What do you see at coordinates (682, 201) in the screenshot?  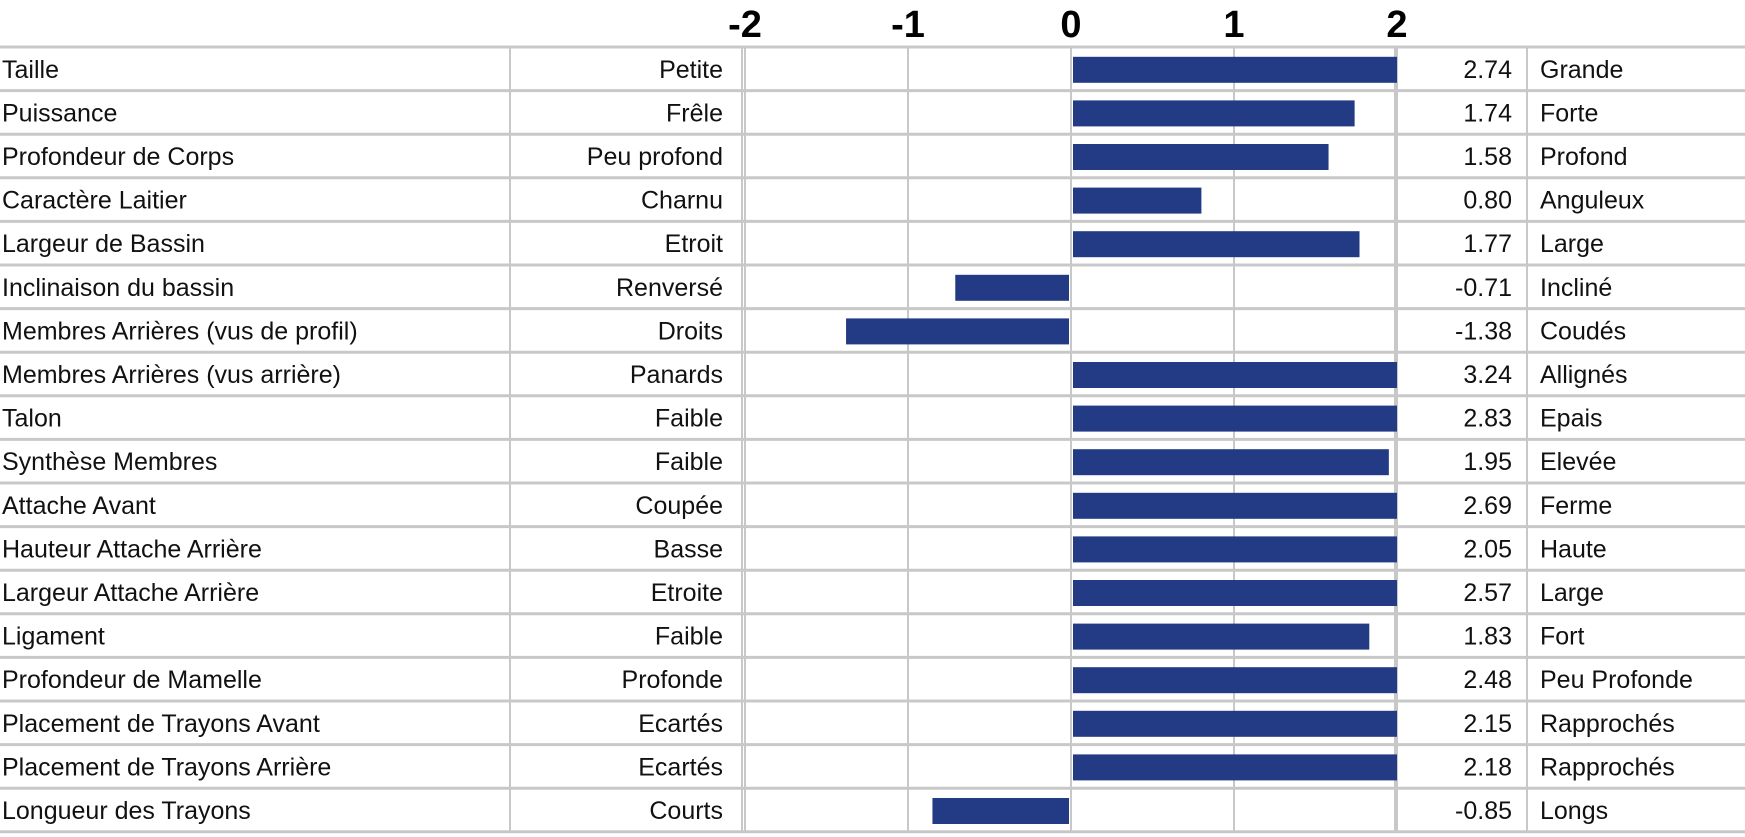 I see `low-descriptor: Charnu` at bounding box center [682, 201].